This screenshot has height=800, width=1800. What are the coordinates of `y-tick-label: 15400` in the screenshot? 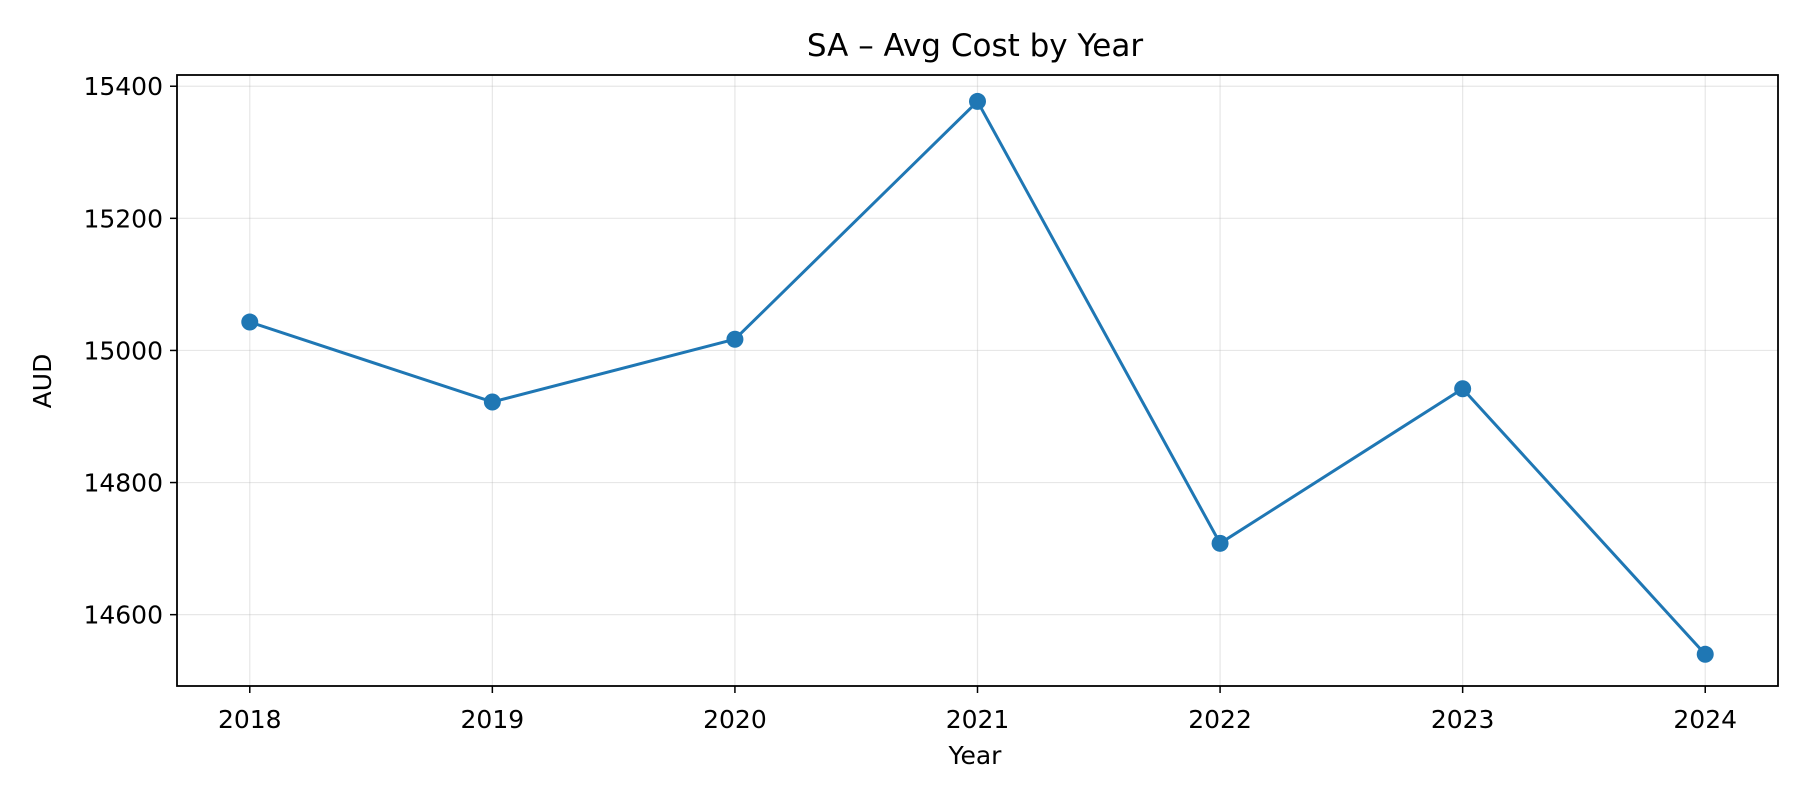 It's located at (123, 86).